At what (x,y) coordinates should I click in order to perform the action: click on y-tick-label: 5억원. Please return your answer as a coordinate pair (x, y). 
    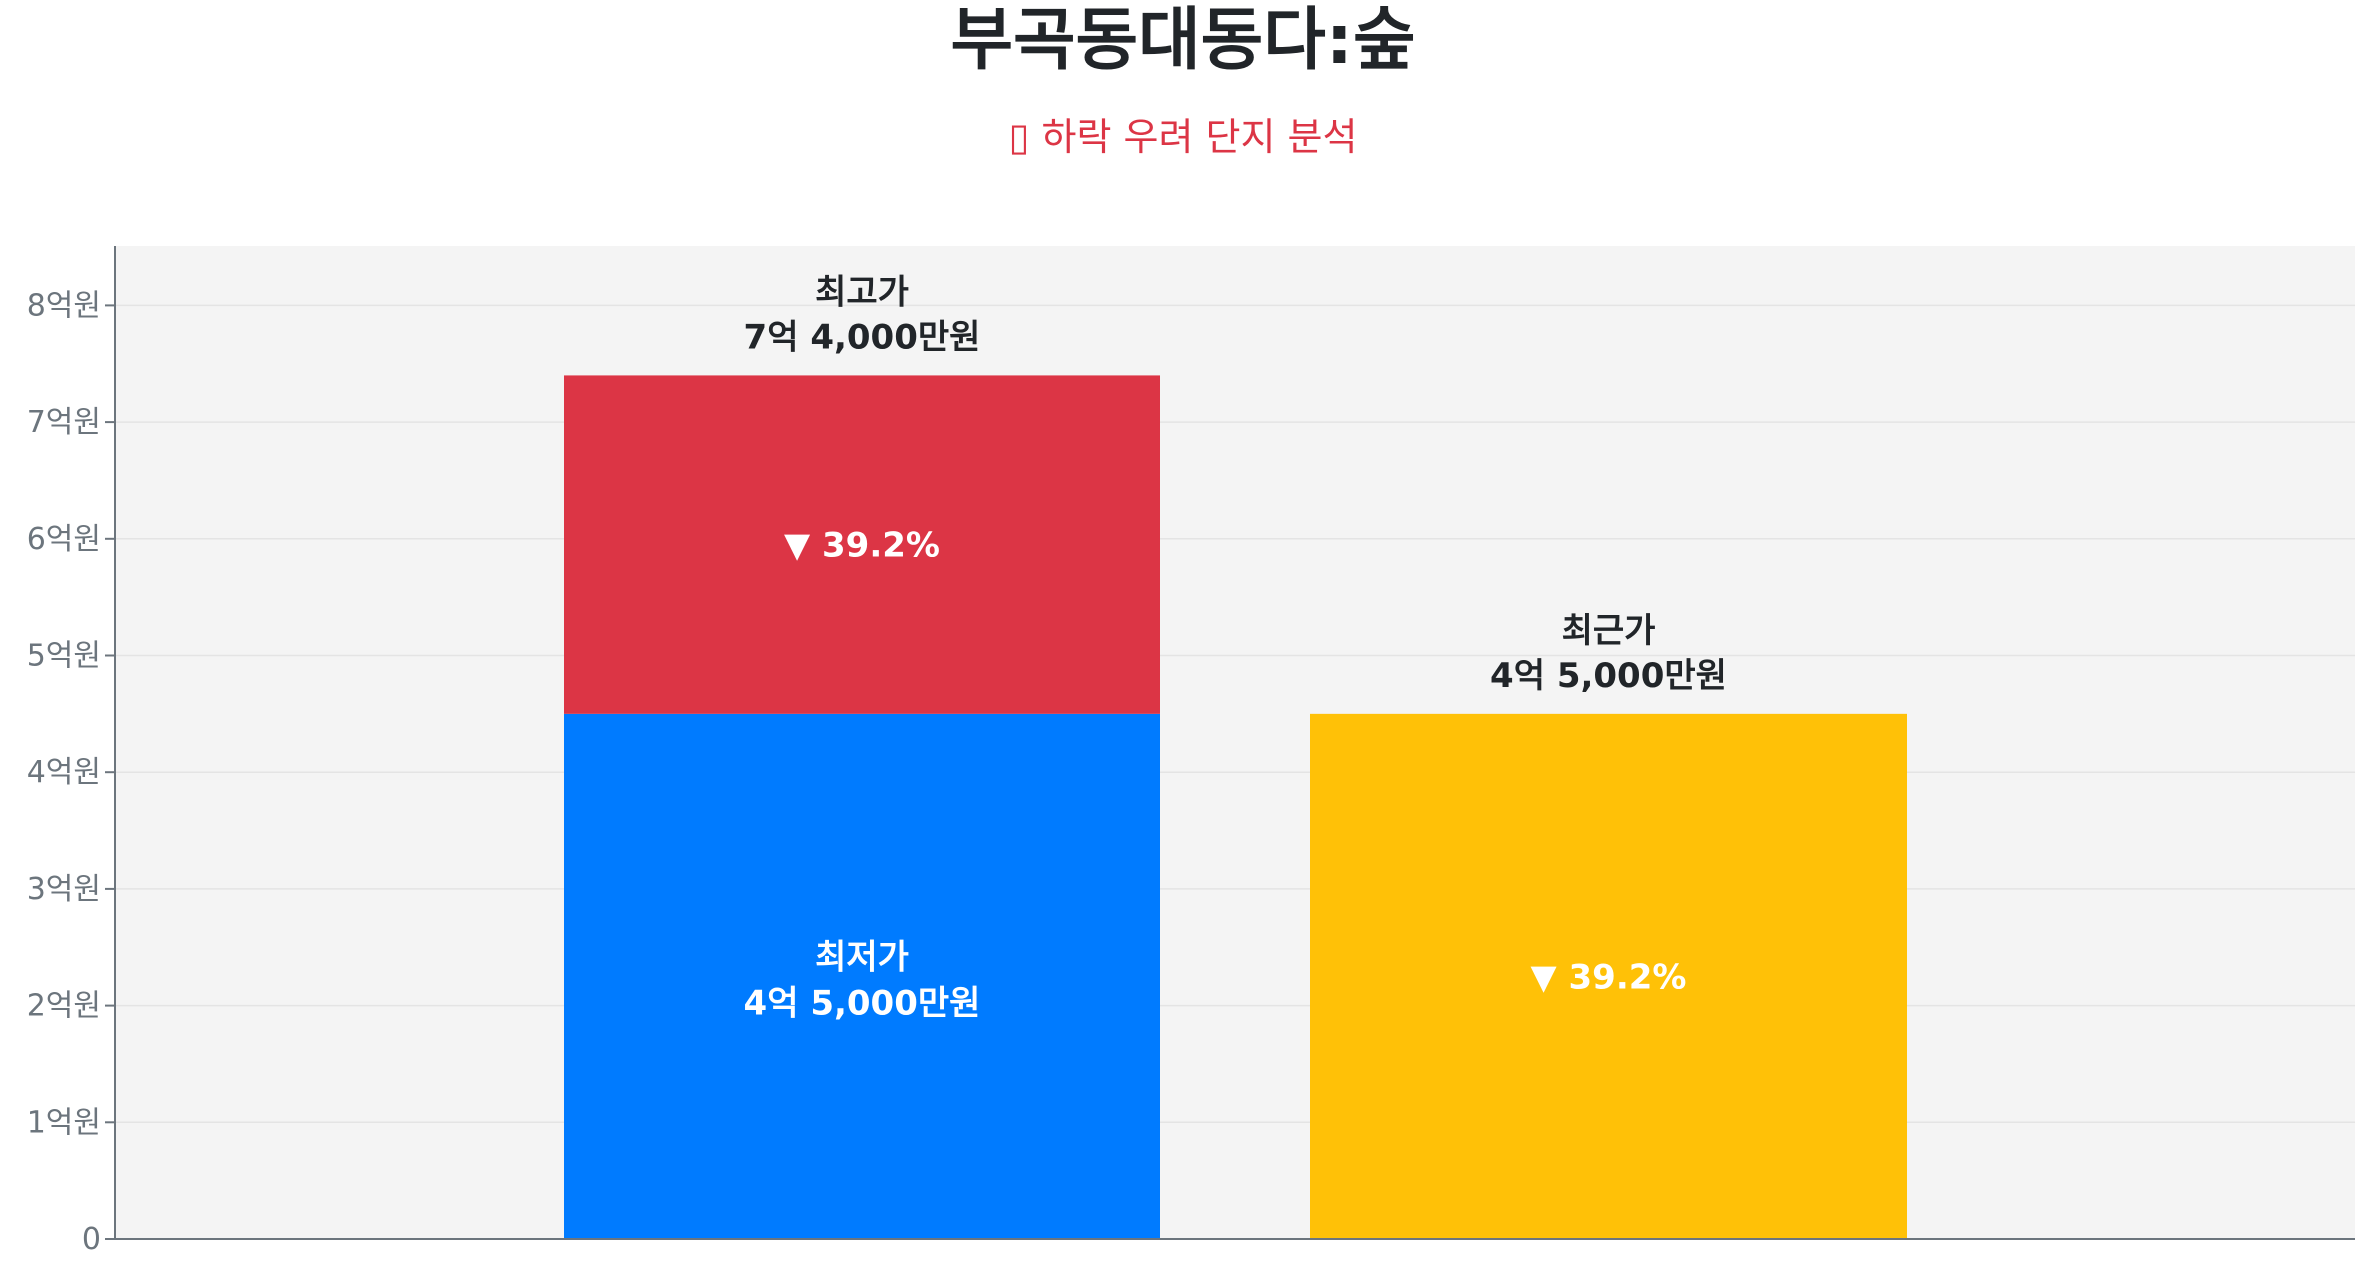
    Looking at the image, I should click on (64, 656).